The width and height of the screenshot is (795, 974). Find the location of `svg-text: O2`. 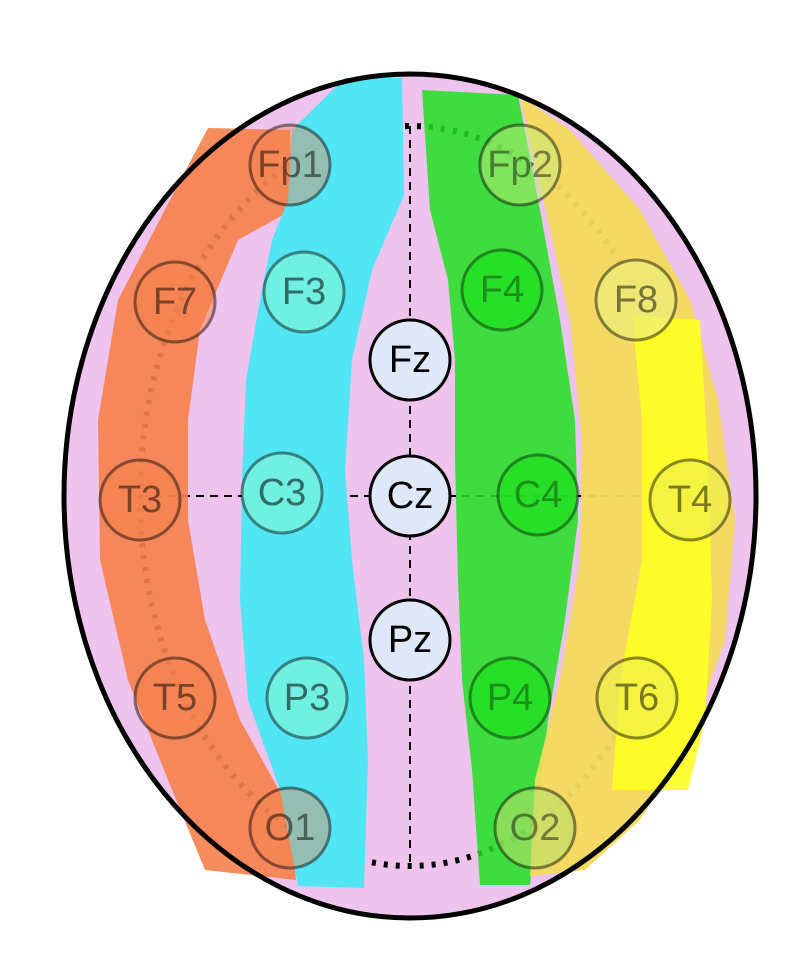

svg-text: O2 is located at coordinates (535, 828).